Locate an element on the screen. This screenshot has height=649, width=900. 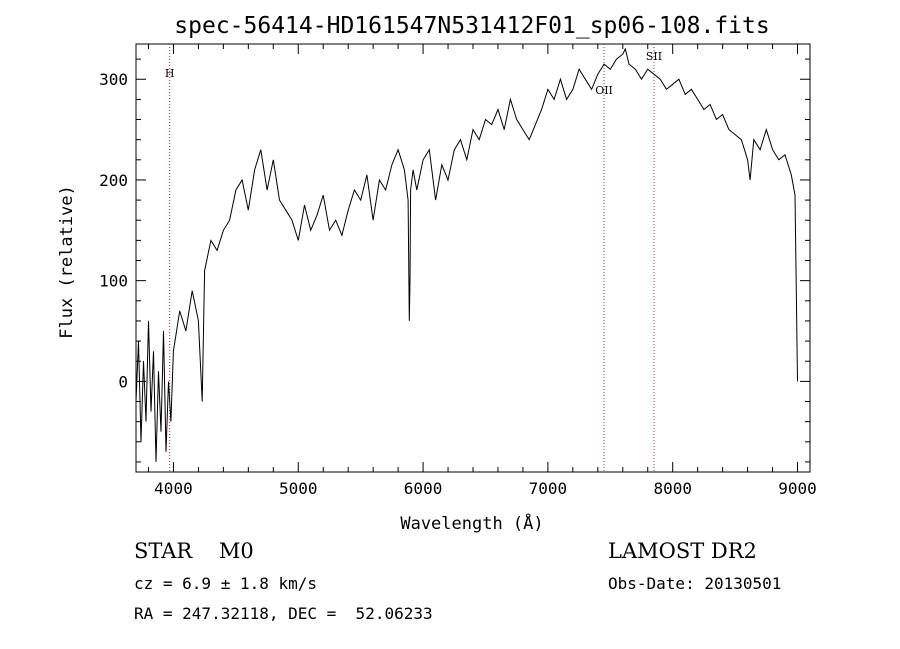
x-tick-label: 6000 is located at coordinates (423, 488).